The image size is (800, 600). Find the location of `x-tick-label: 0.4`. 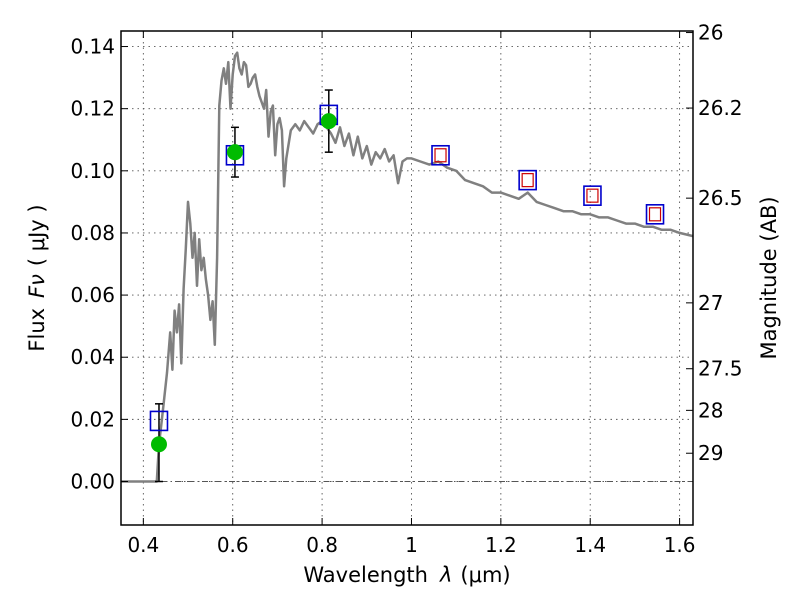

x-tick-label: 0.4 is located at coordinates (143, 545).